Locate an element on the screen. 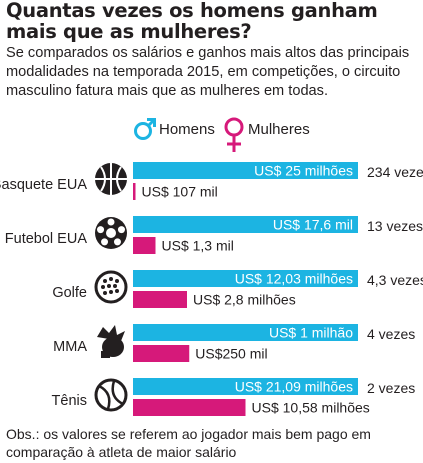  data-label-men: US$ 17,6 mil is located at coordinates (313, 225).